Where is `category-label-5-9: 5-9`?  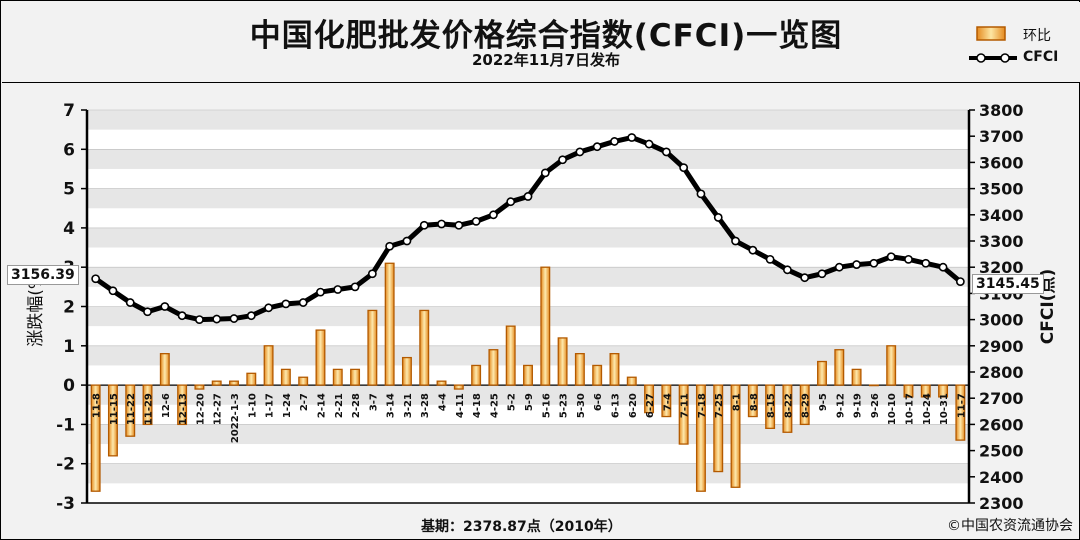 category-label-5-9: 5-9 is located at coordinates (529, 402).